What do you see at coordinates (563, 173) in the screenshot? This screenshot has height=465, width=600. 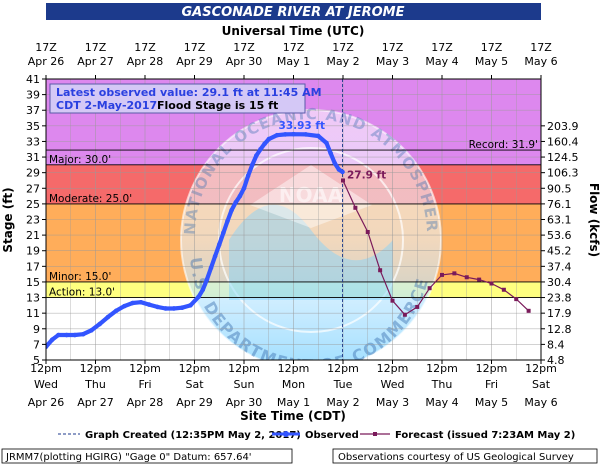 I see `flow-tick-label: 106.3` at bounding box center [563, 173].